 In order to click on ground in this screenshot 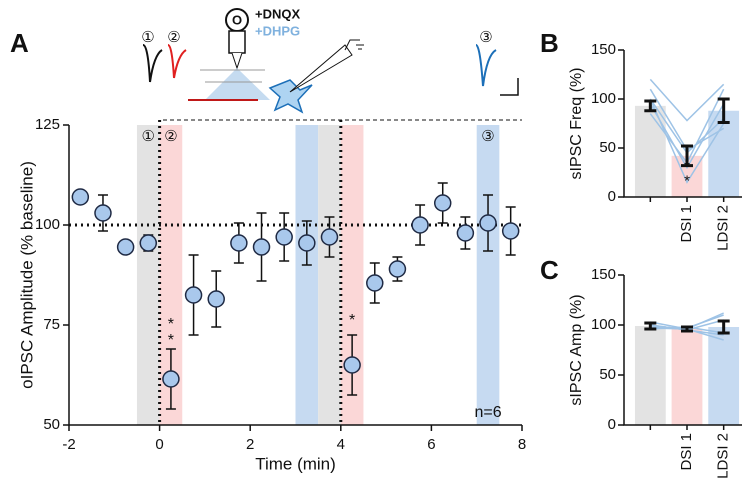, I will do `click(354, 45)`.